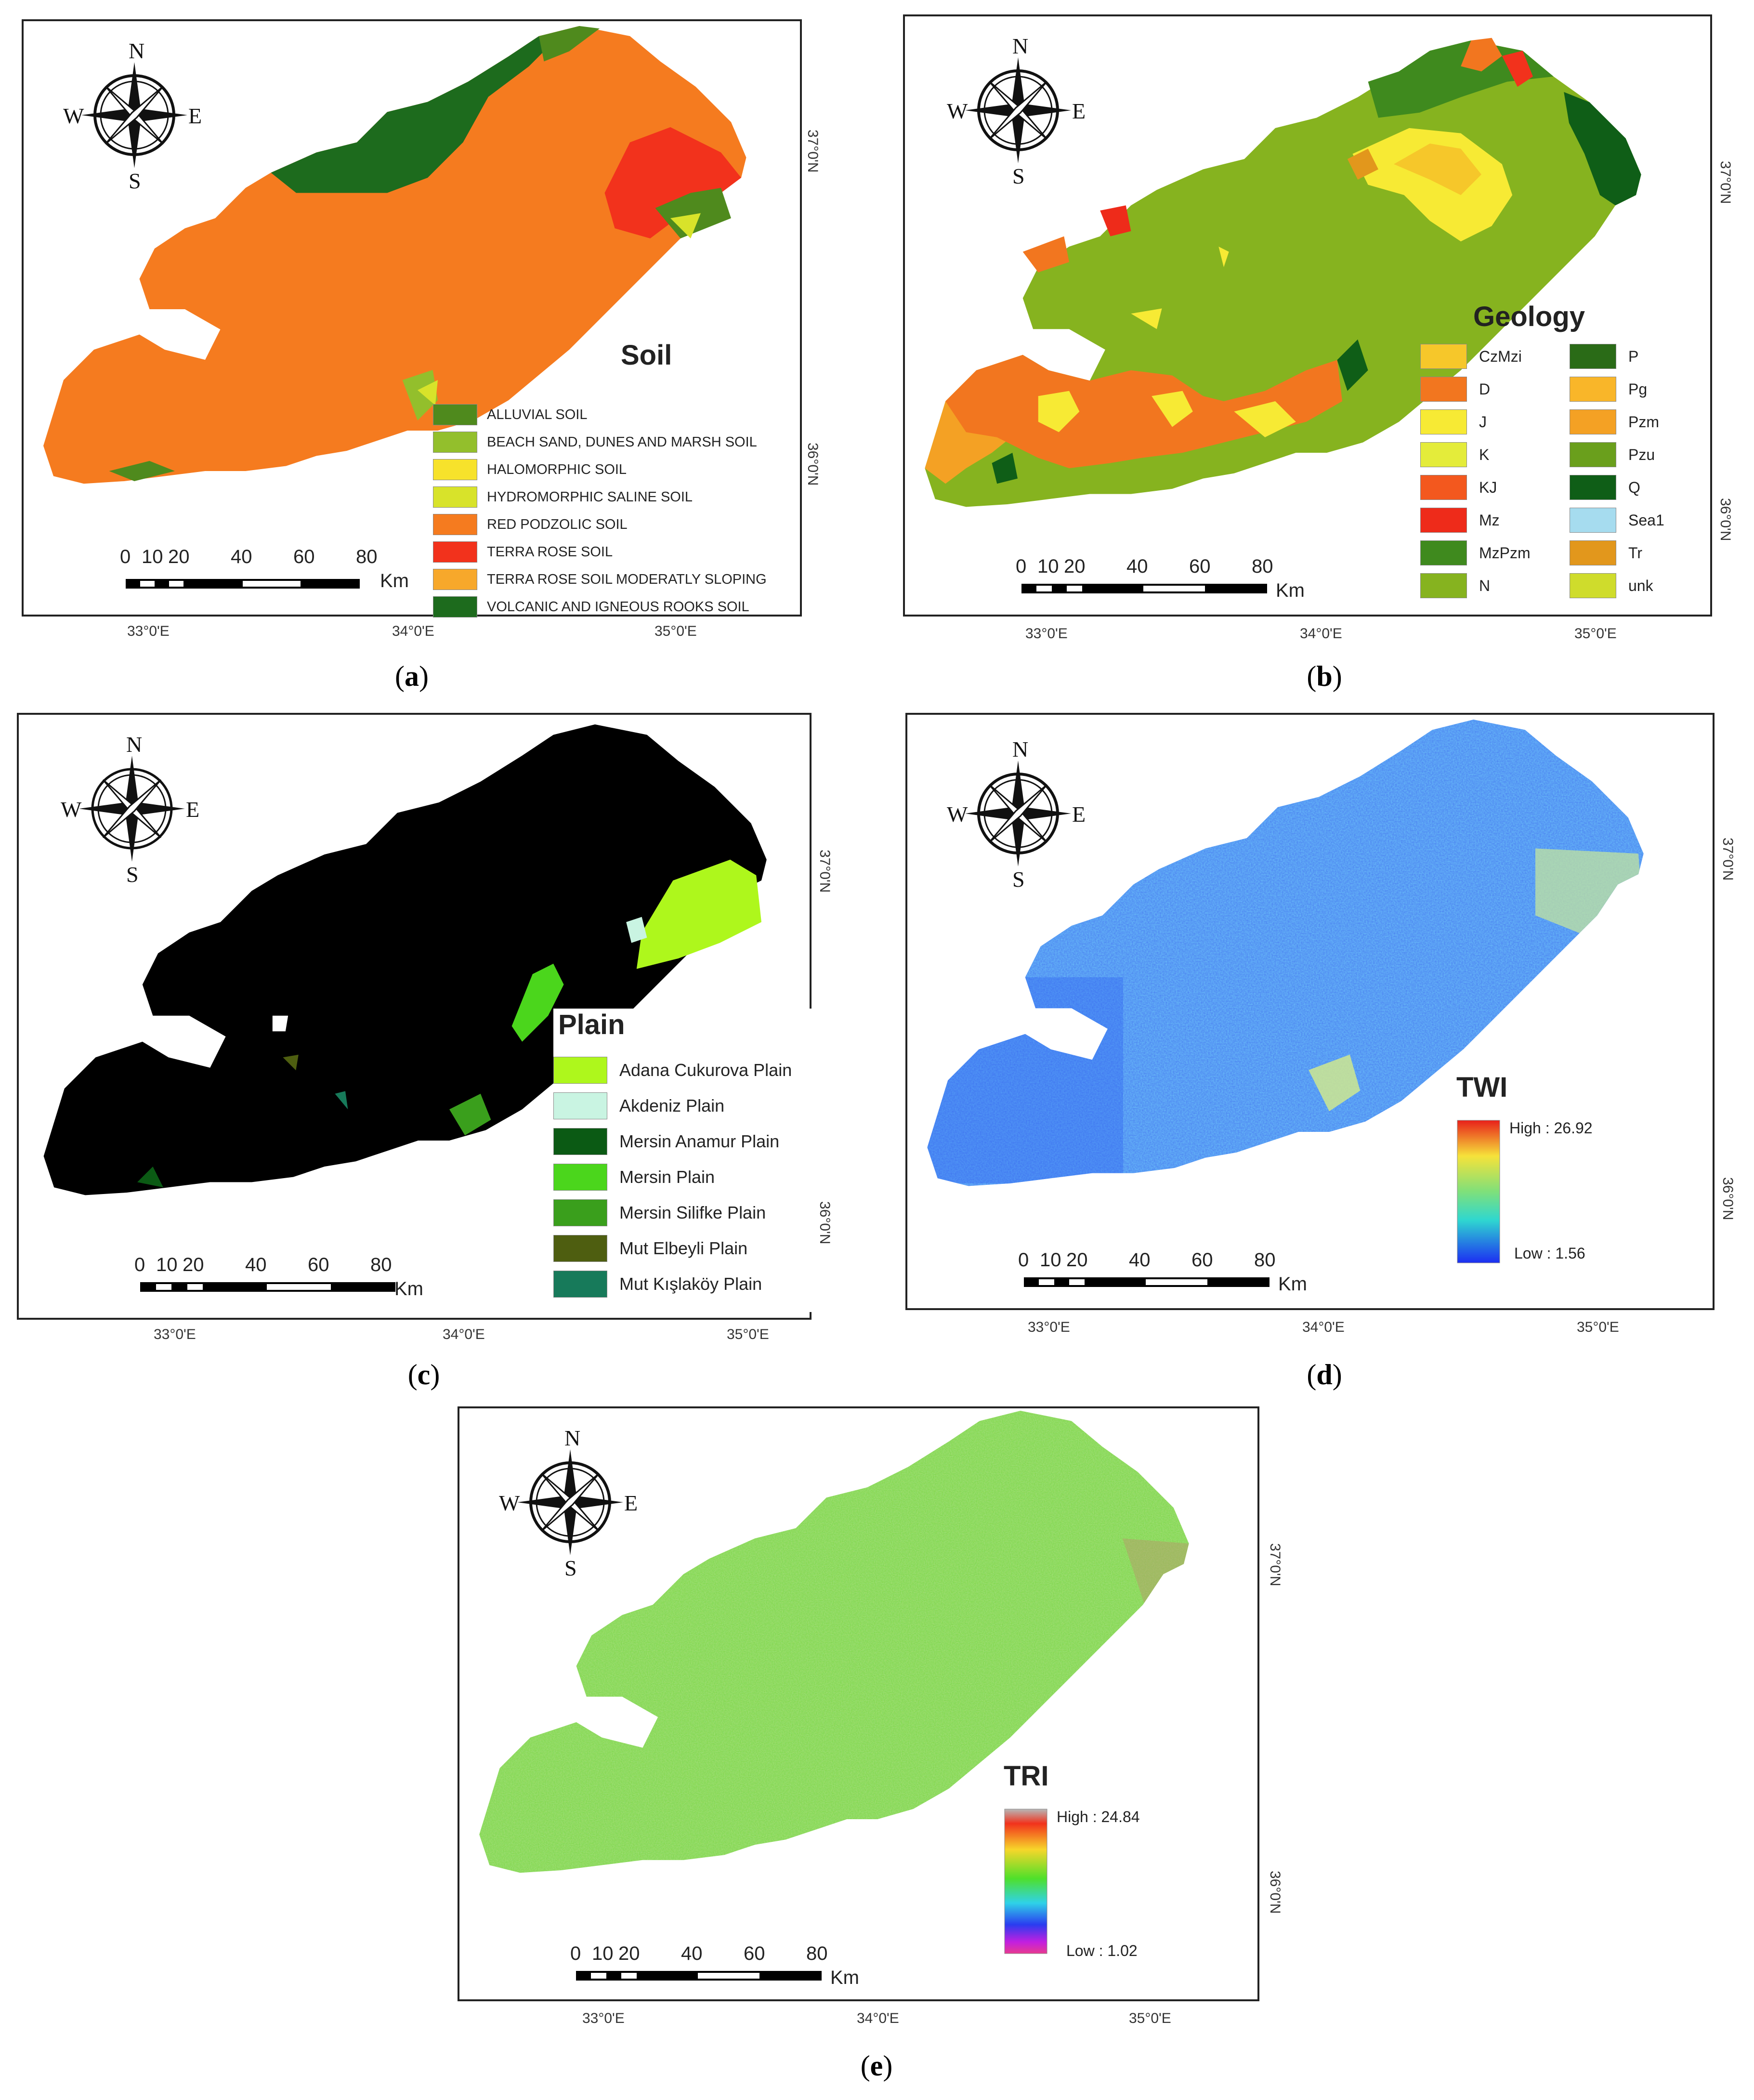 Image resolution: width=1754 pixels, height=2100 pixels. I want to click on twi-legend: TWI High : 26.92 Low : 1.56, so click(1576, 1172).